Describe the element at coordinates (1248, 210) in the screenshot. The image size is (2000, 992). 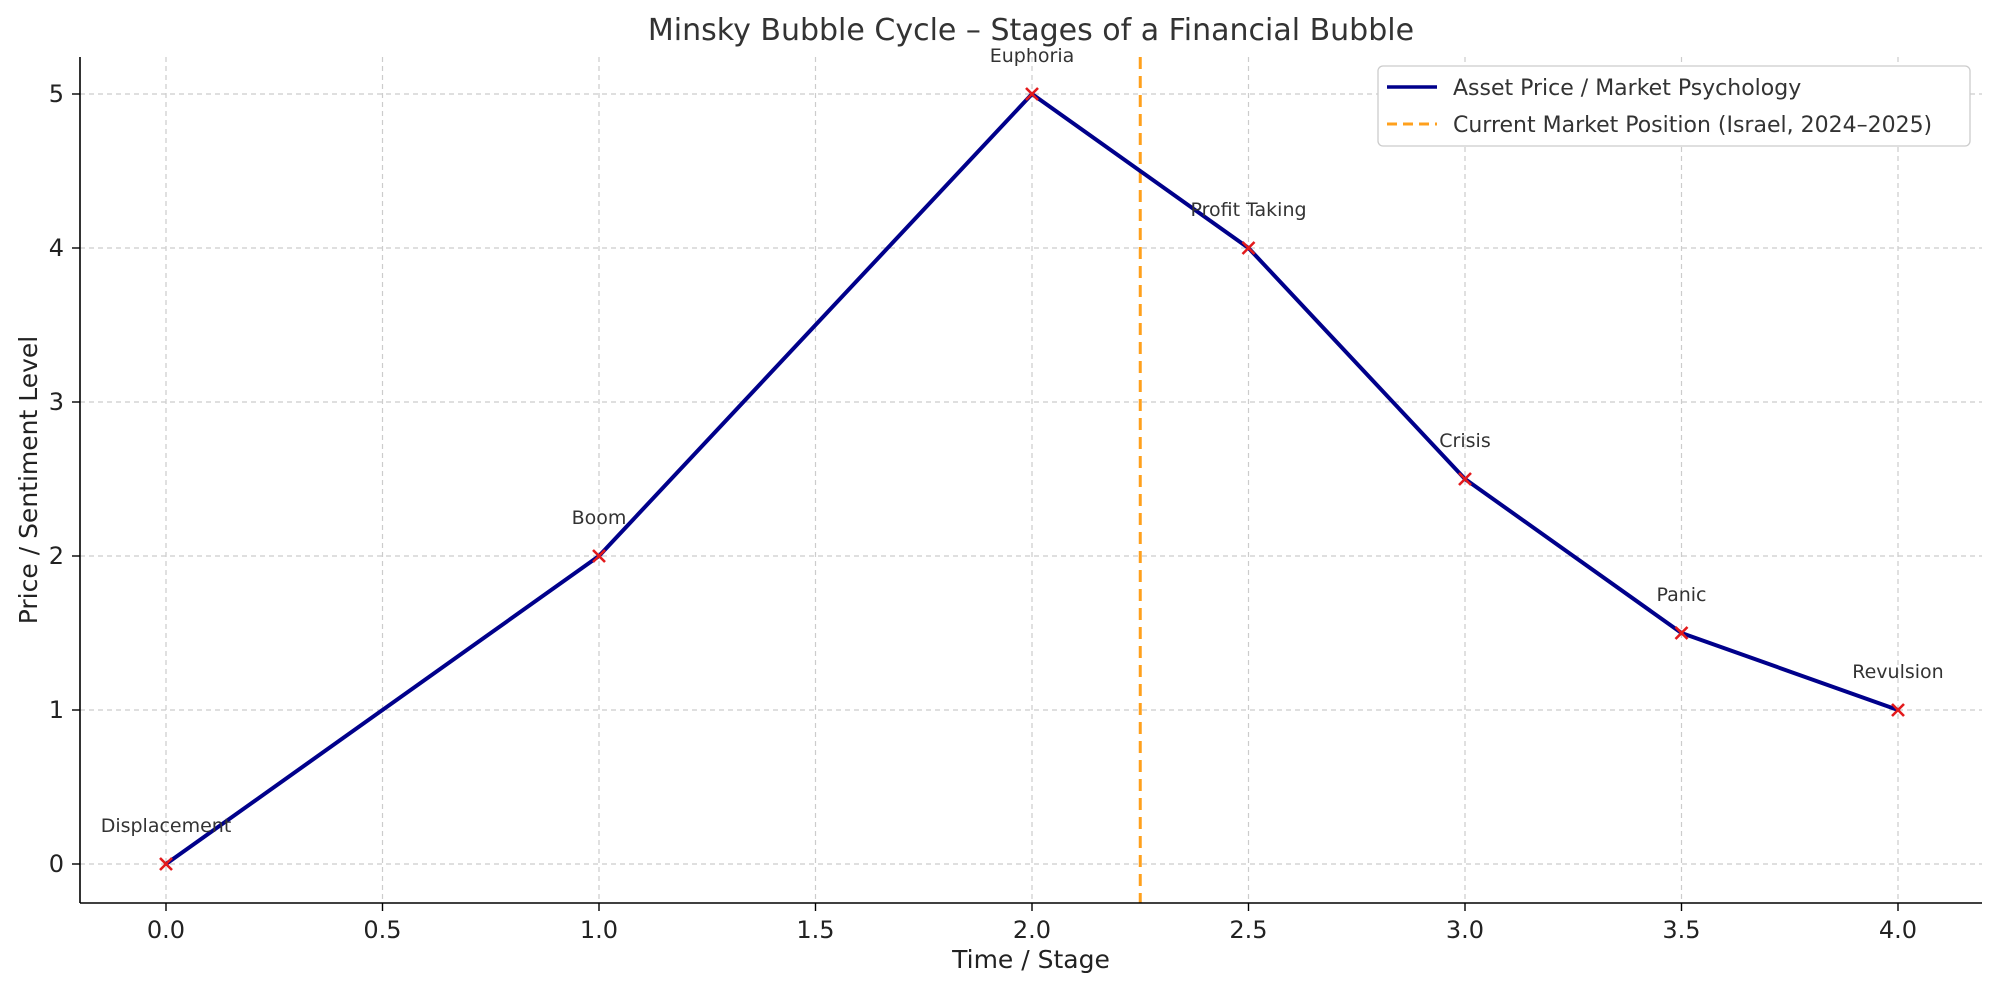
I see `stage-label: Profit Taking` at that location.